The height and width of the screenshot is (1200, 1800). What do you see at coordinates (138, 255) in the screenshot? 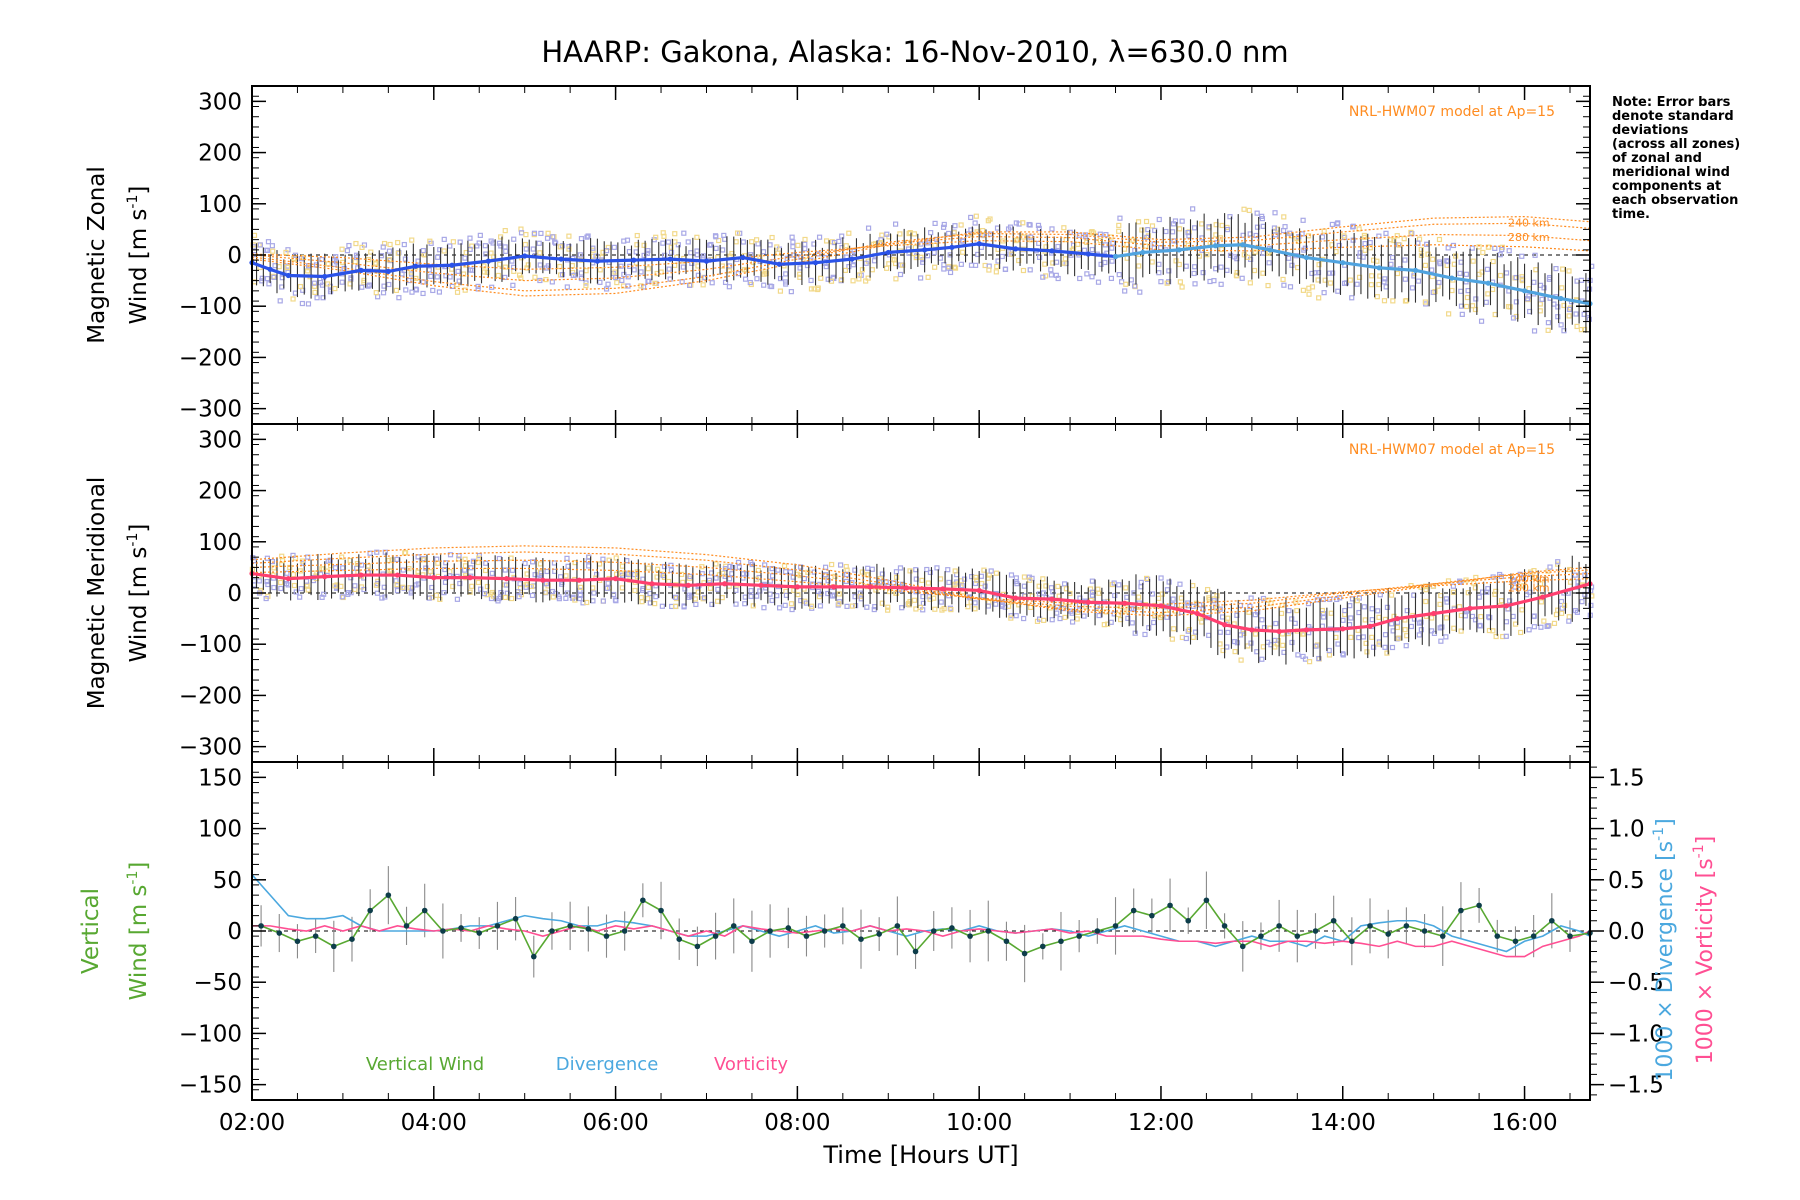
I see `y-axis-title-line2: Wind [m s-1]` at bounding box center [138, 255].